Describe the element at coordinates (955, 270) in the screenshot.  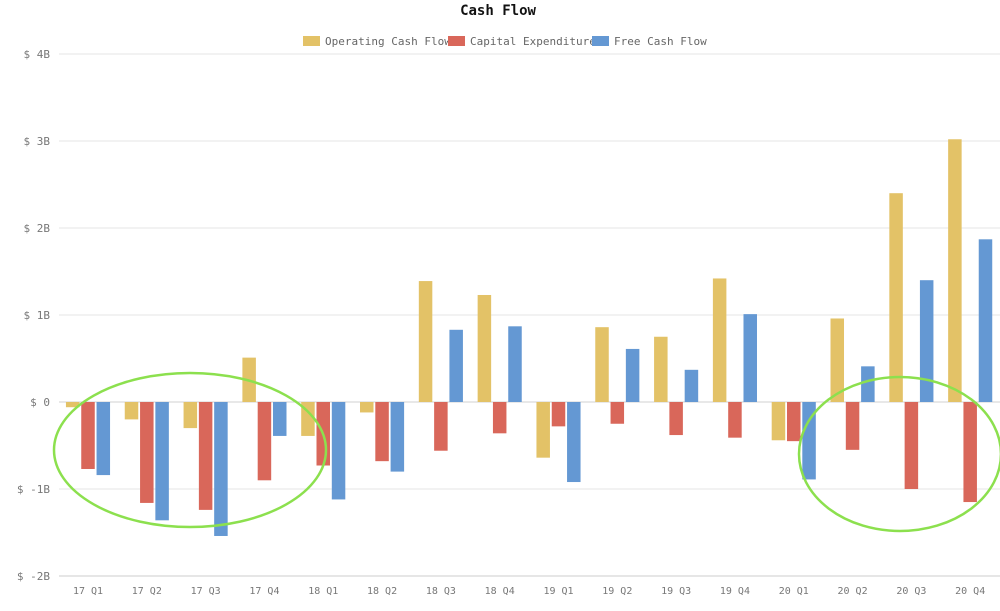
I see `bar-operating-cash-flow-20-q4` at that location.